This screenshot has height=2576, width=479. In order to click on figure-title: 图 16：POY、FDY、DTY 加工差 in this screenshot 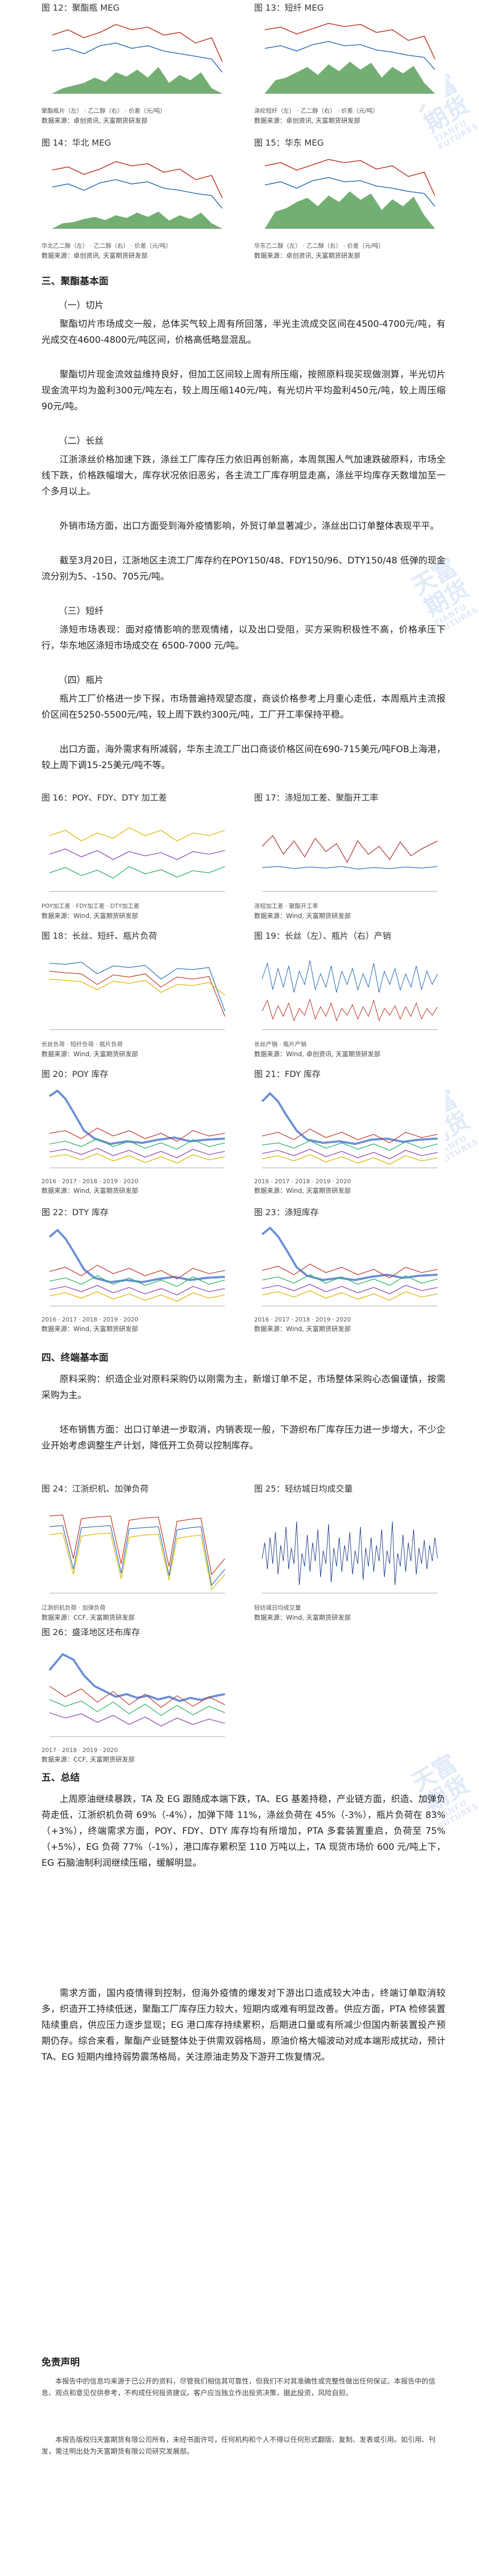, I will do `click(104, 798)`.